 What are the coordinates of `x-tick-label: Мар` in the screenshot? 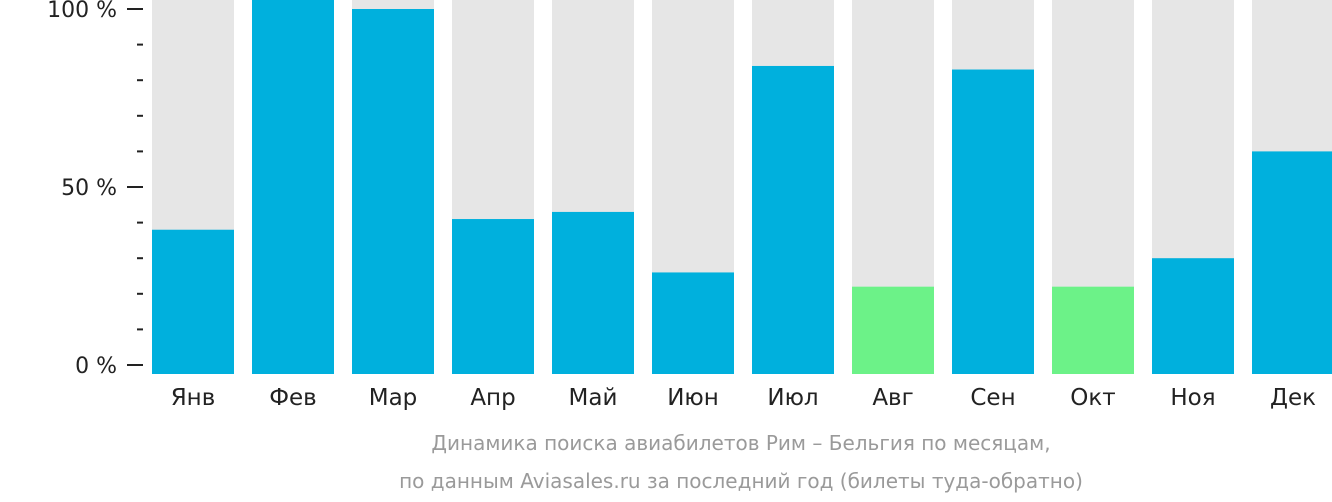 It's located at (393, 398).